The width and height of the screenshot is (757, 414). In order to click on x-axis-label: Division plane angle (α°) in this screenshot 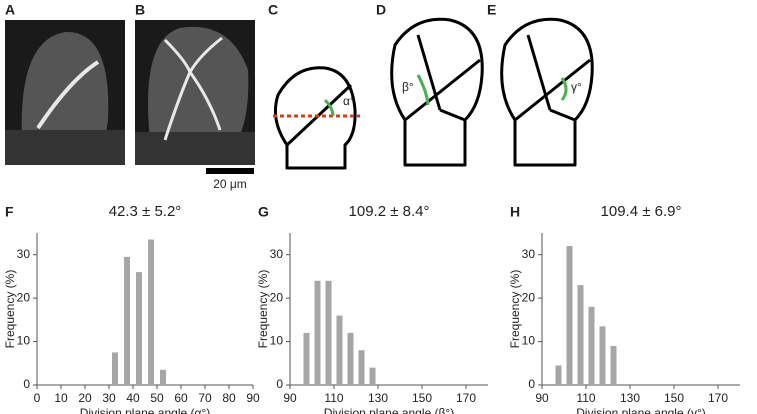, I will do `click(145, 410)`.